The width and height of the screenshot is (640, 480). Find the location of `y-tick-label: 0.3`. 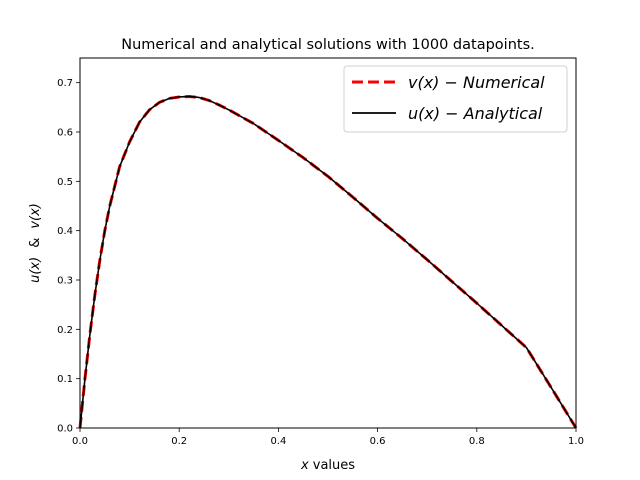

y-tick-label: 0.3 is located at coordinates (65, 281).